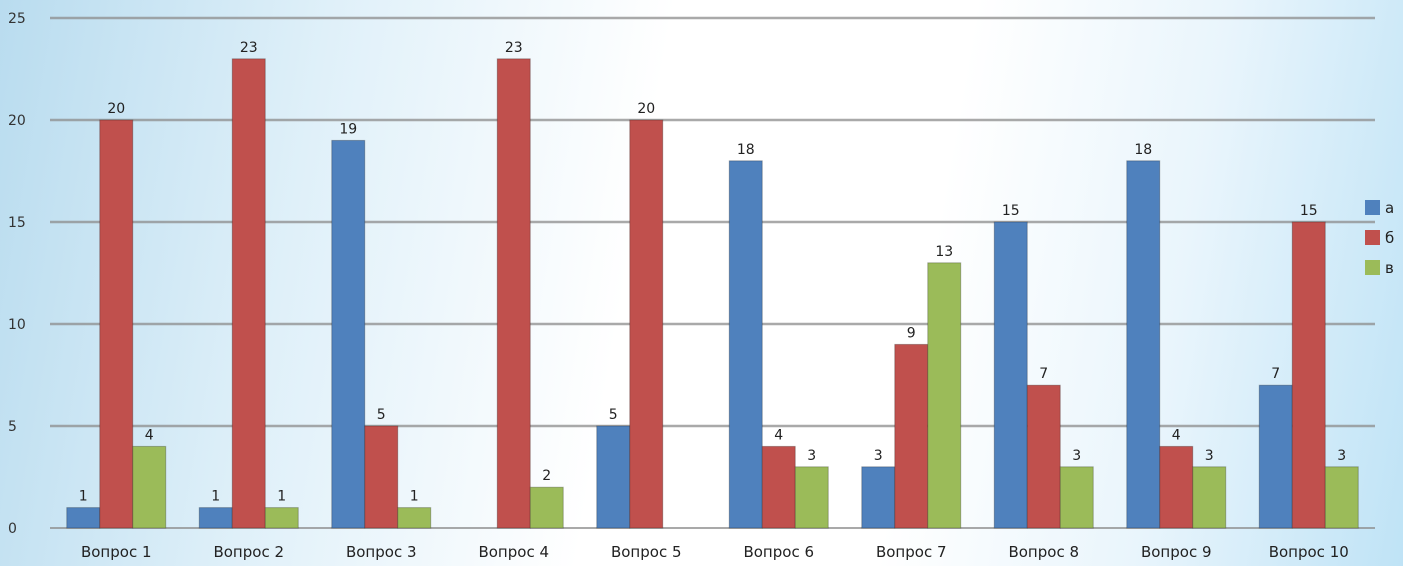 The image size is (1403, 566). I want to click on y-tick-label: 25, so click(17, 19).